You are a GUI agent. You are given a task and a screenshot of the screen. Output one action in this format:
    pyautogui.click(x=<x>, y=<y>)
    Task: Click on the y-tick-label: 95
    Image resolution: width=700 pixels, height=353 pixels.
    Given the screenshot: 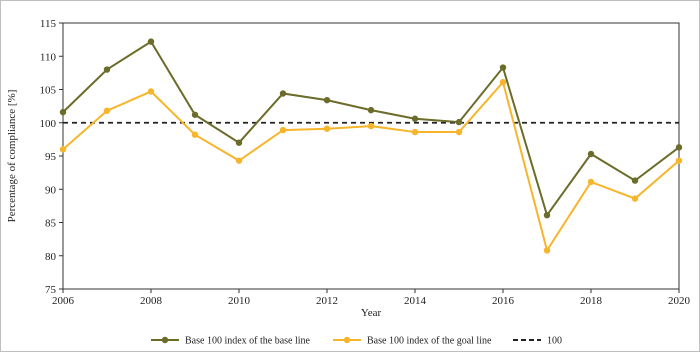 What is the action you would take?
    pyautogui.click(x=51, y=157)
    